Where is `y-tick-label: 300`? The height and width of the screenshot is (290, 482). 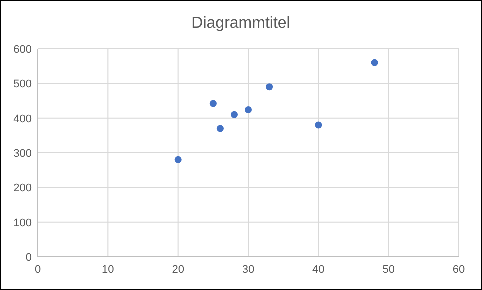
y-tick-label: 300 is located at coordinates (23, 154).